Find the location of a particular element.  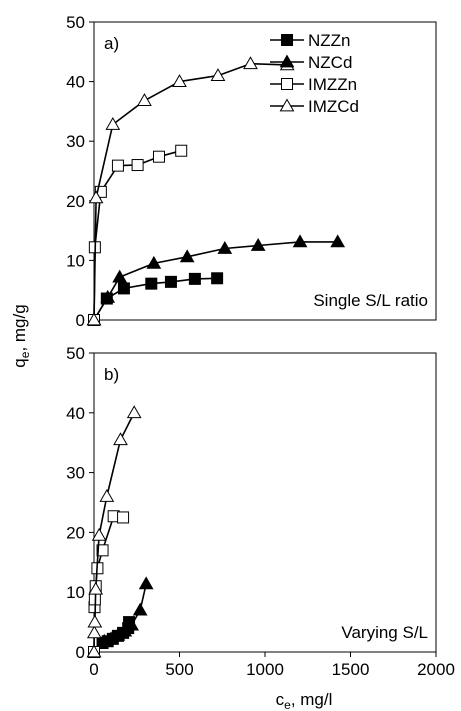

x-tick-label: 500 is located at coordinates (179, 669).